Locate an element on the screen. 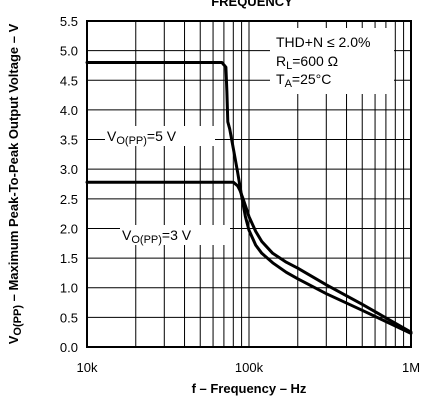 Image resolution: width=431 pixels, height=400 pixels. y-tick-label: 4.0 is located at coordinates (69, 110).